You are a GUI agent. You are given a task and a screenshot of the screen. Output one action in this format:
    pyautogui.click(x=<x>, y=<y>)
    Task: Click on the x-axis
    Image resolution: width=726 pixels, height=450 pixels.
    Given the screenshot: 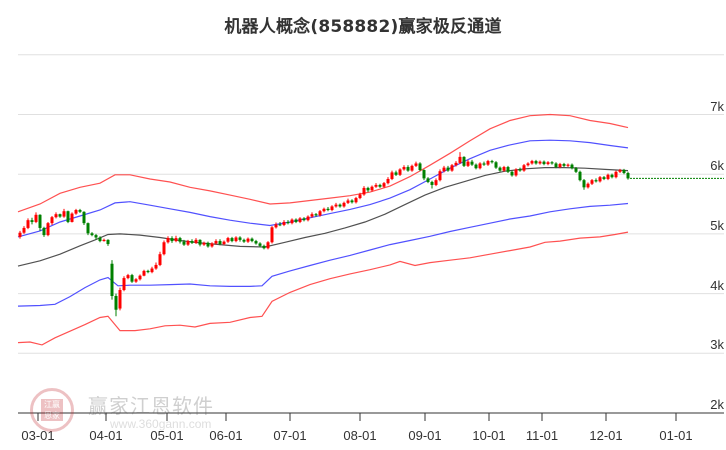 What is the action you would take?
    pyautogui.click(x=371, y=416)
    